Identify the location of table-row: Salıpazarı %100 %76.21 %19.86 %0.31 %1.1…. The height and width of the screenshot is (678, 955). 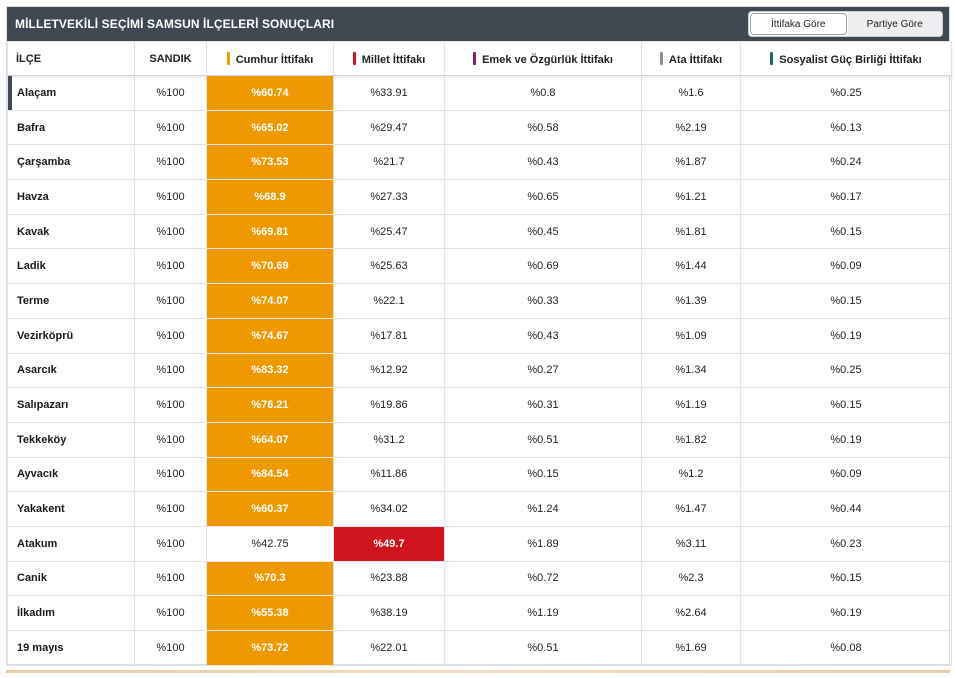
(479, 405).